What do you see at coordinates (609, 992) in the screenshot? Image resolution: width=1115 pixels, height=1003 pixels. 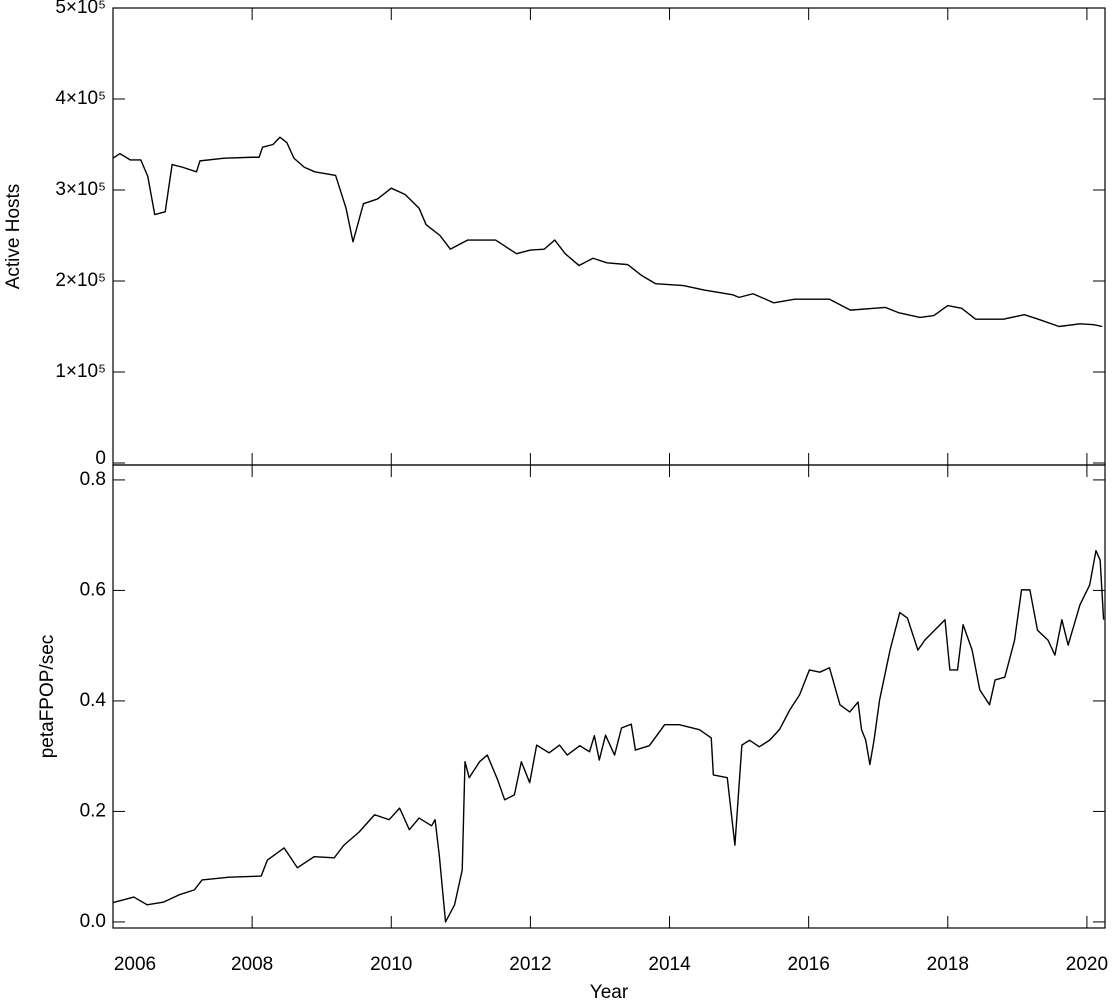 I see `x-axis-title: Year` at bounding box center [609, 992].